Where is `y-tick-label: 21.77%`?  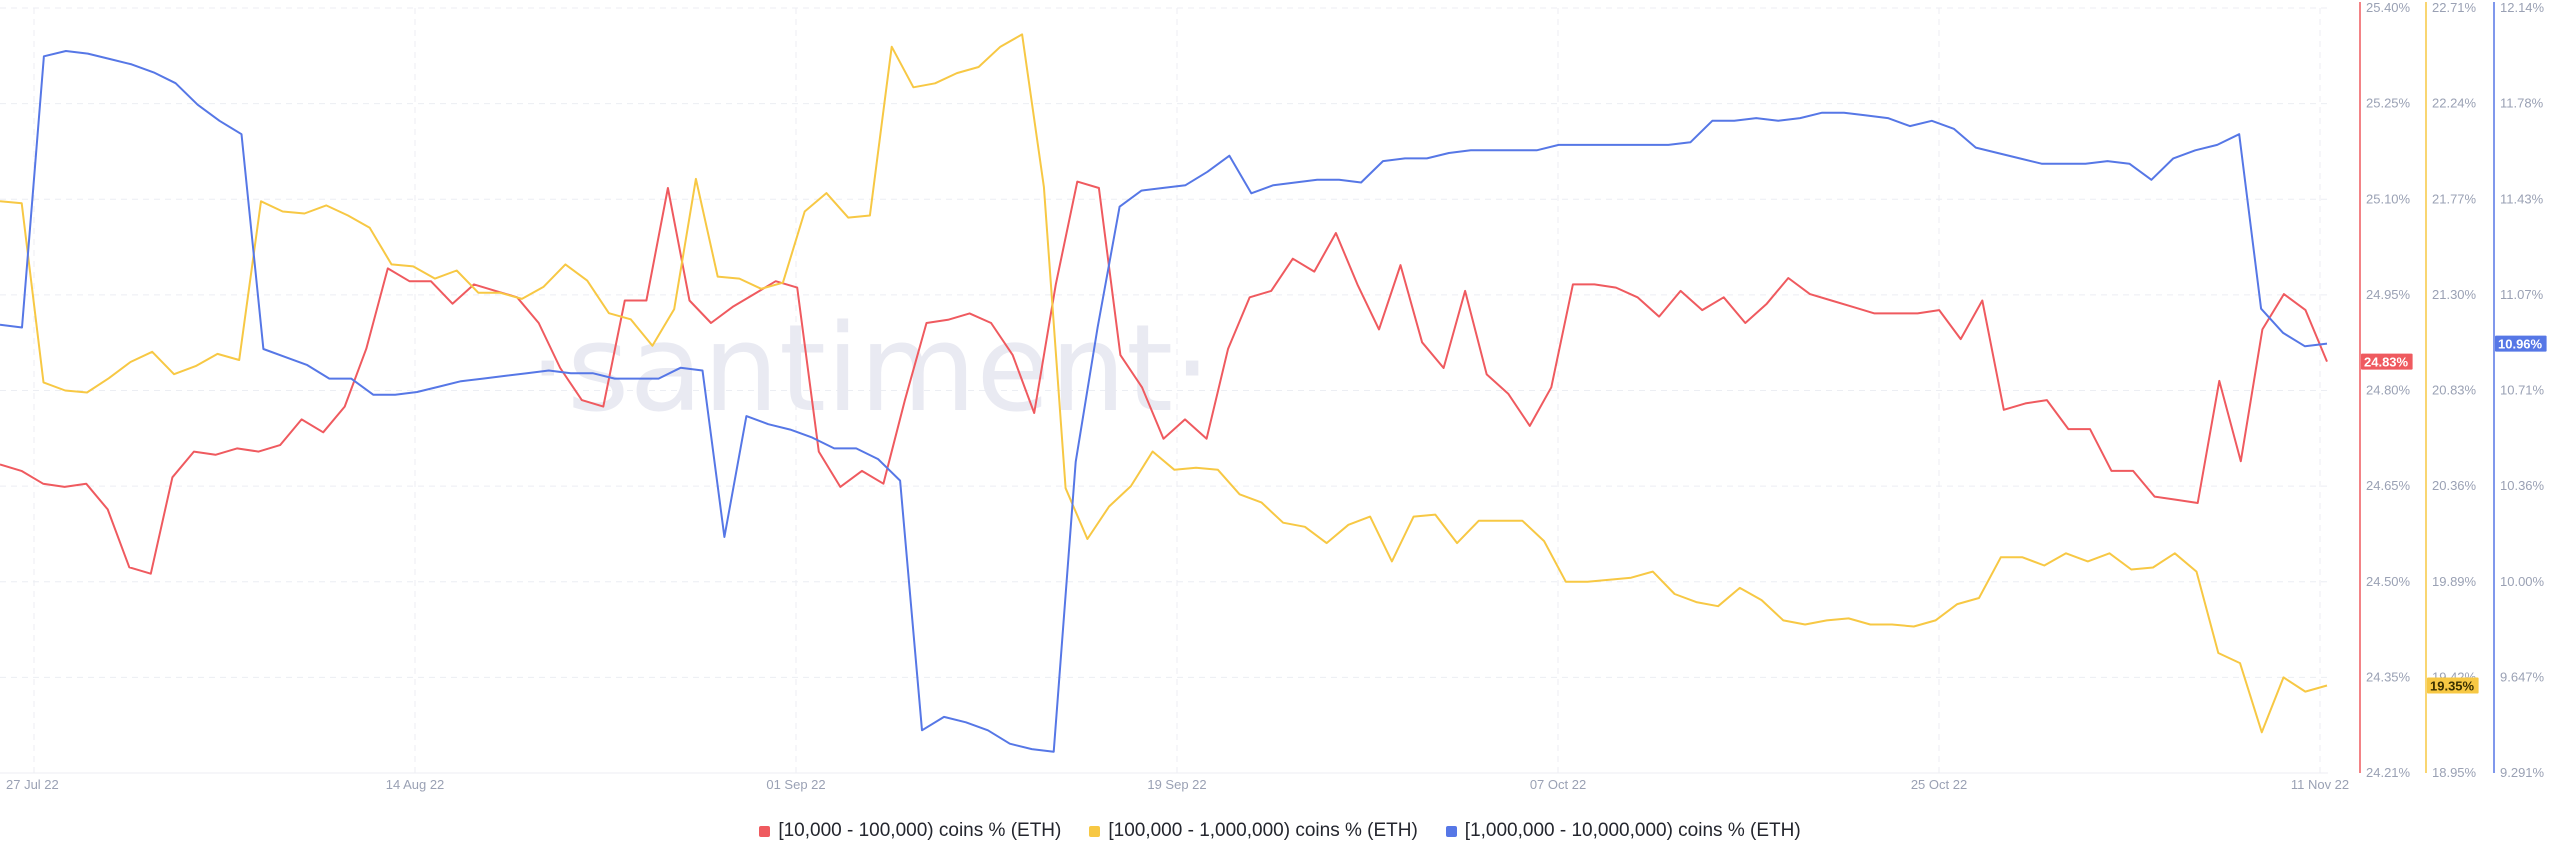
y-tick-label: 21.77% is located at coordinates (2454, 198).